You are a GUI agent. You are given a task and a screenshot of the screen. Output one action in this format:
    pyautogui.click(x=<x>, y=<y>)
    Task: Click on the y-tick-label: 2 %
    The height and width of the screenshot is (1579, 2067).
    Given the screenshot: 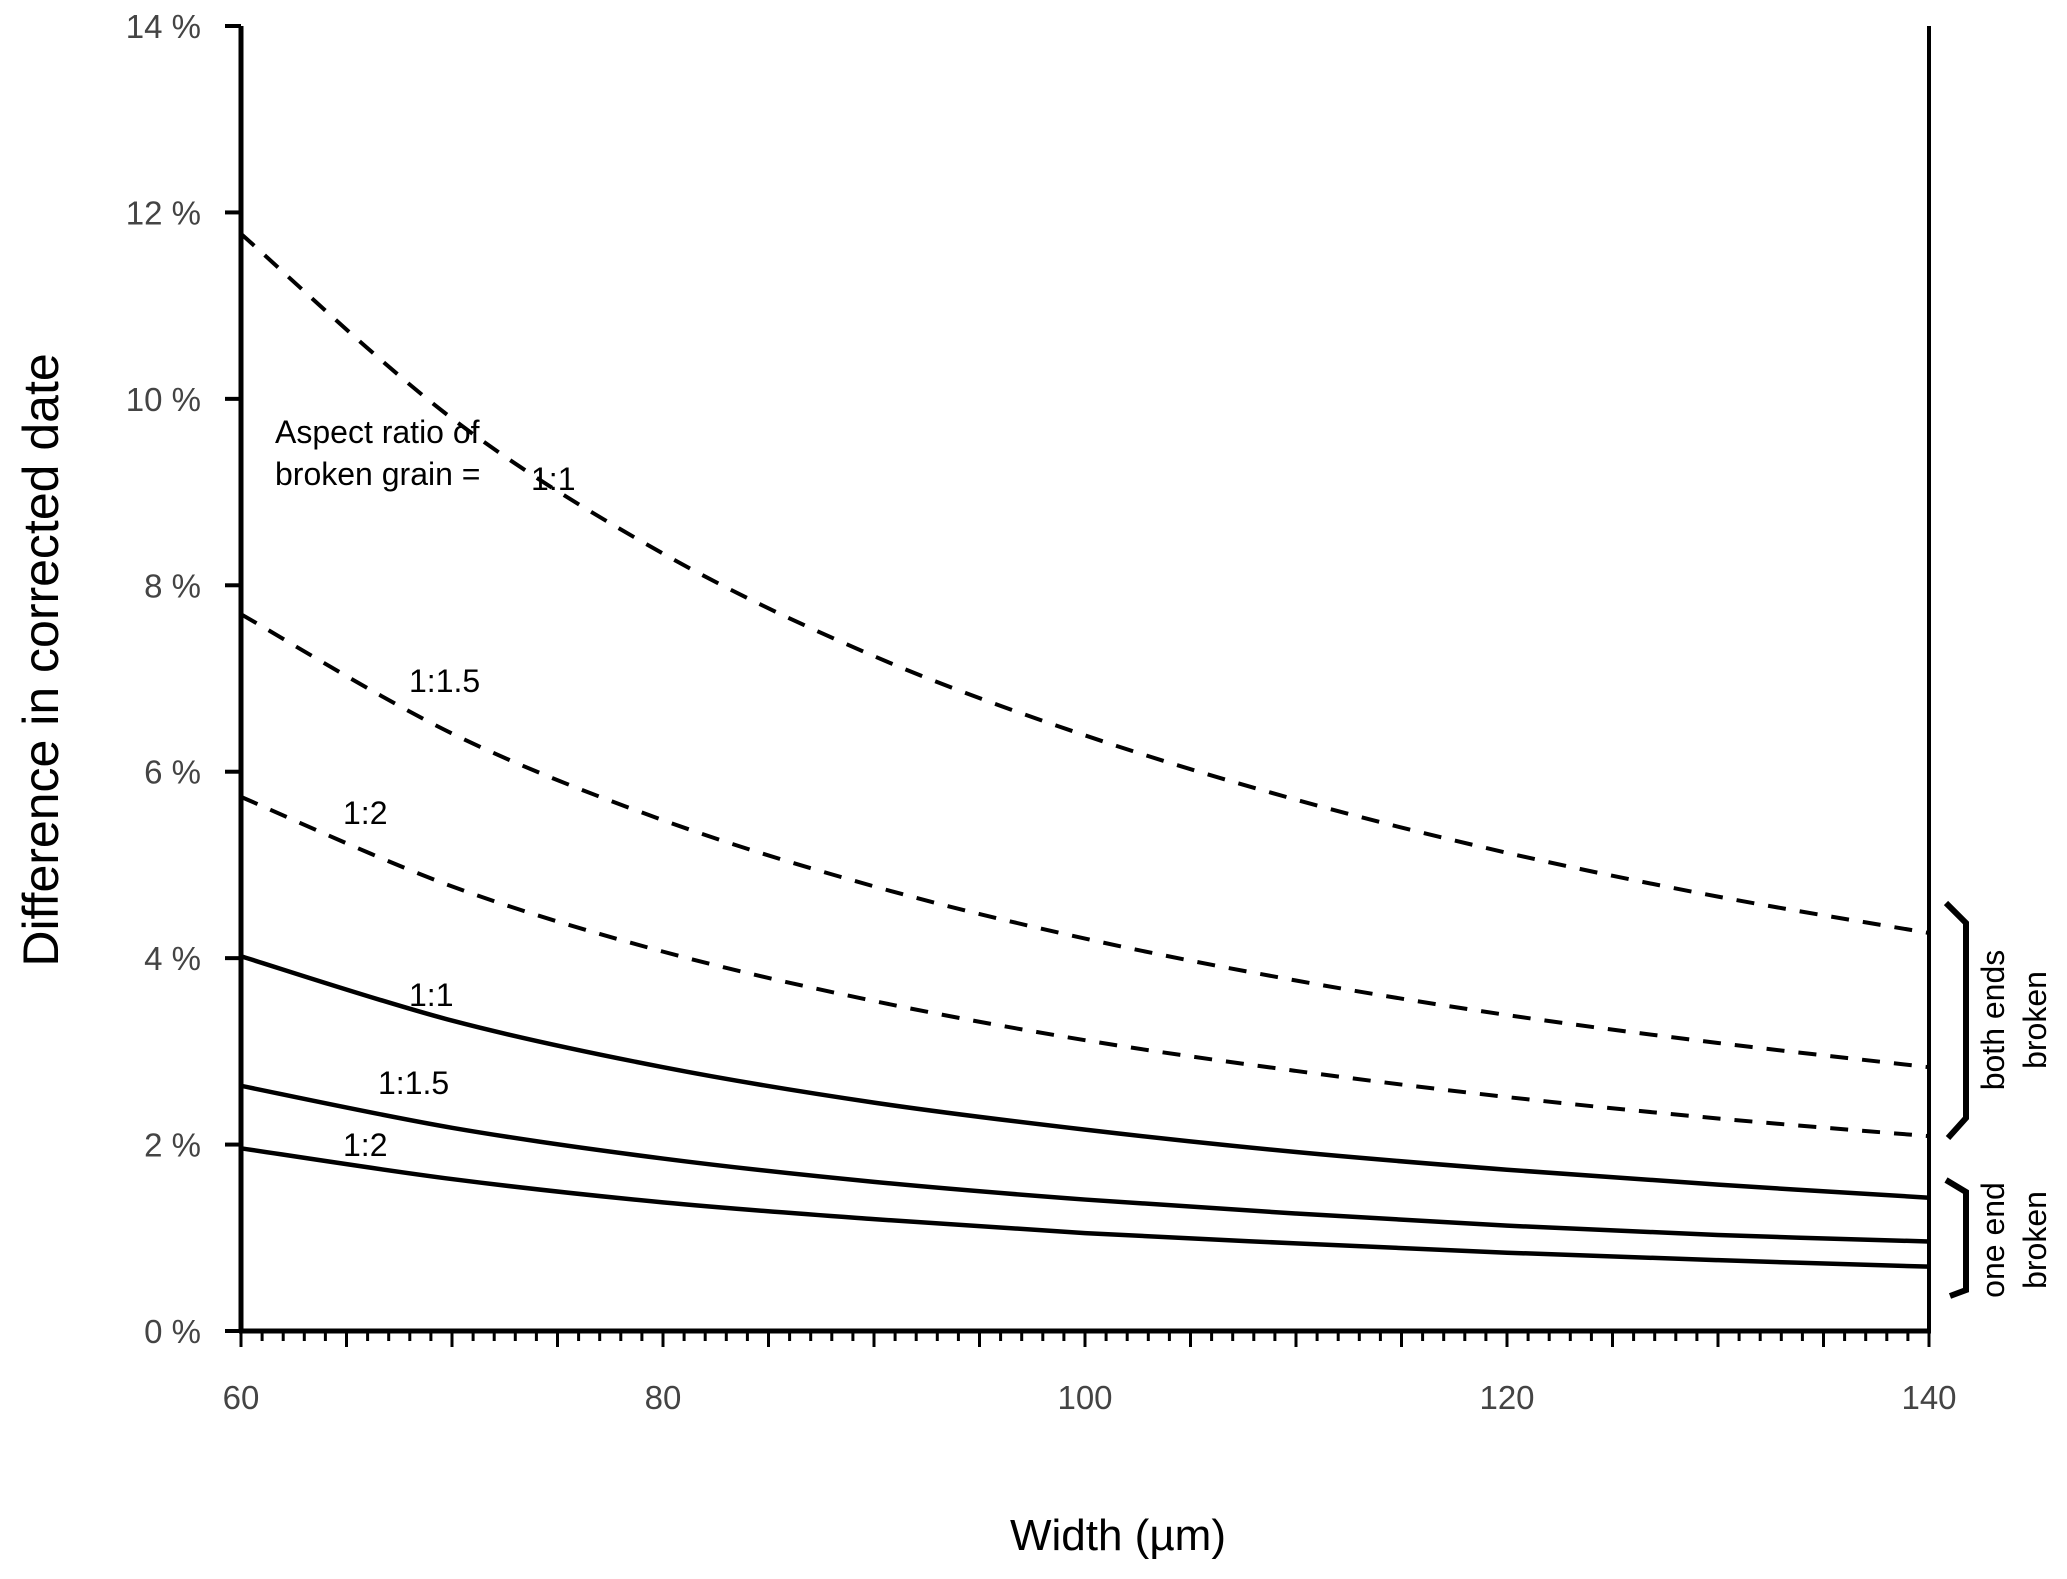 What is the action you would take?
    pyautogui.click(x=172, y=1145)
    